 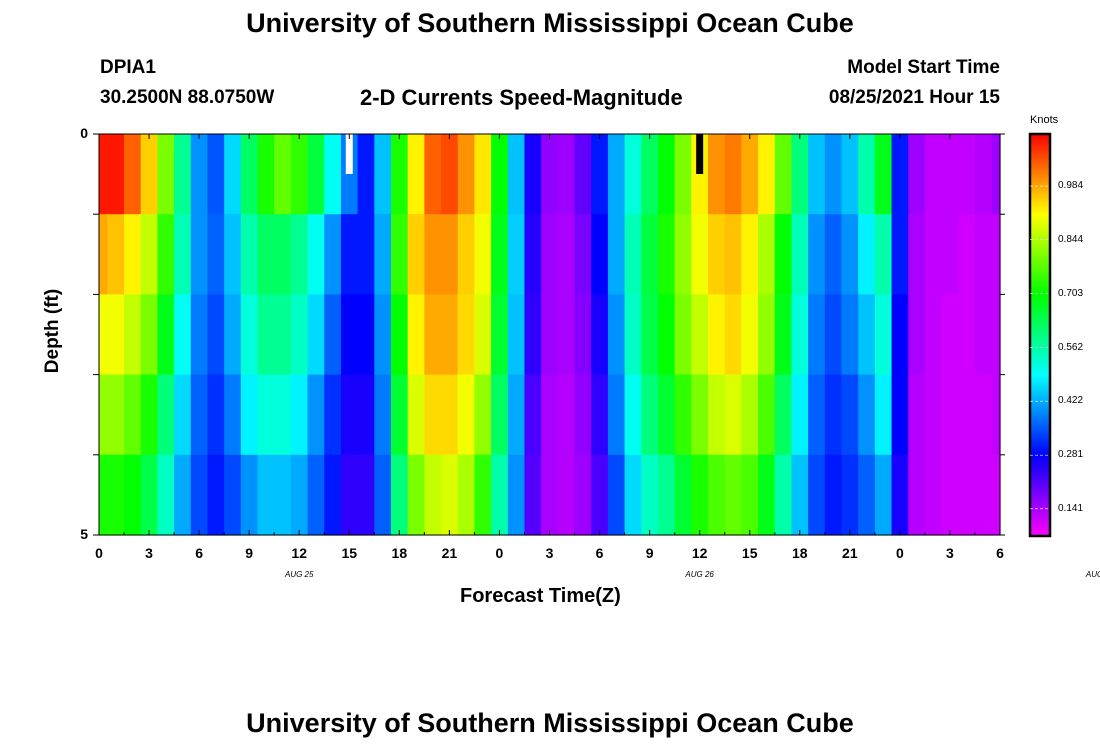 I want to click on x-tick-label: 9, so click(x=249, y=553).